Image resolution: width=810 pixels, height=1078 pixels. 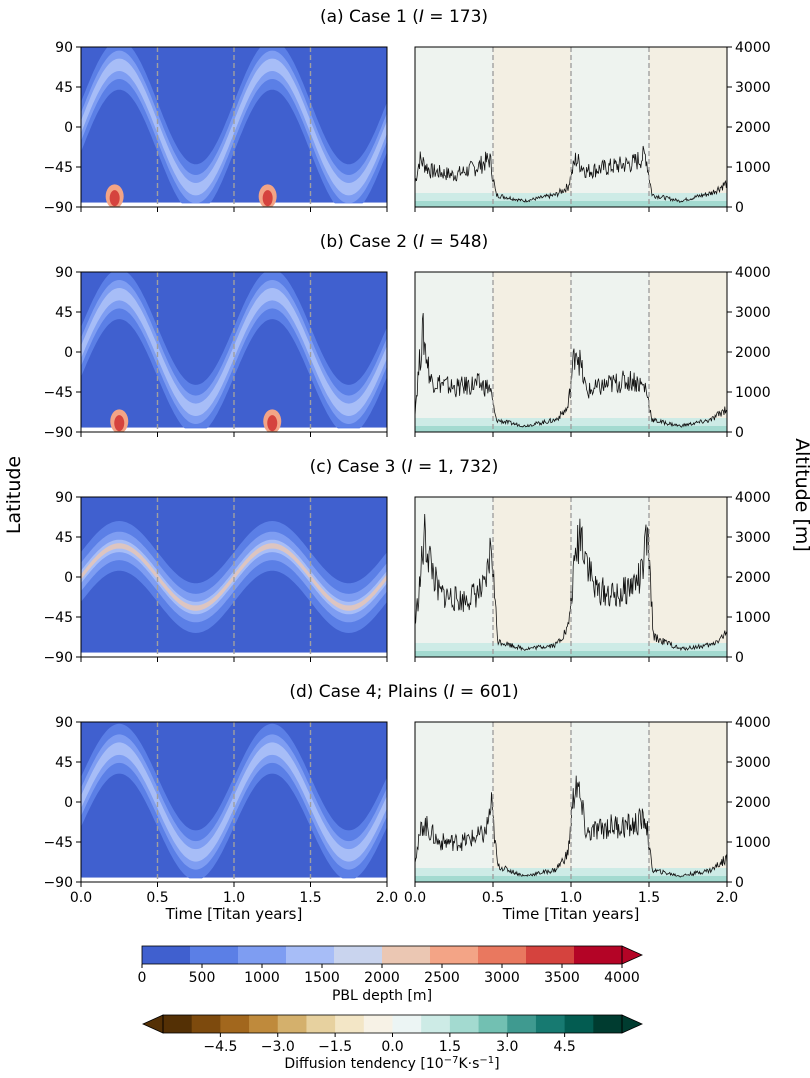 I want to click on shared-ylabel-left: Latitude, so click(x=14, y=495).